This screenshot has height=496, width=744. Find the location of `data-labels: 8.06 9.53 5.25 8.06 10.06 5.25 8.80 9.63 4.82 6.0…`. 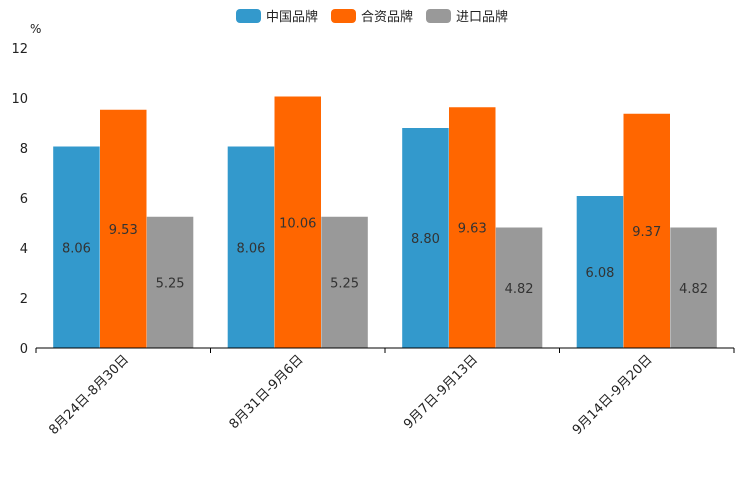

data-labels: 8.06 9.53 5.25 8.06 10.06 5.25 8.80 9.63 4.82 6.0… is located at coordinates (385, 256).